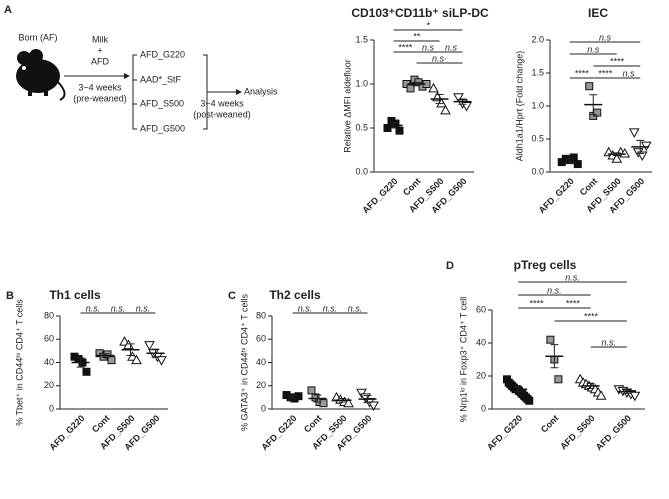 The width and height of the screenshot is (669, 499). What do you see at coordinates (99, 50) in the screenshot?
I see `milk-text: +` at bounding box center [99, 50].